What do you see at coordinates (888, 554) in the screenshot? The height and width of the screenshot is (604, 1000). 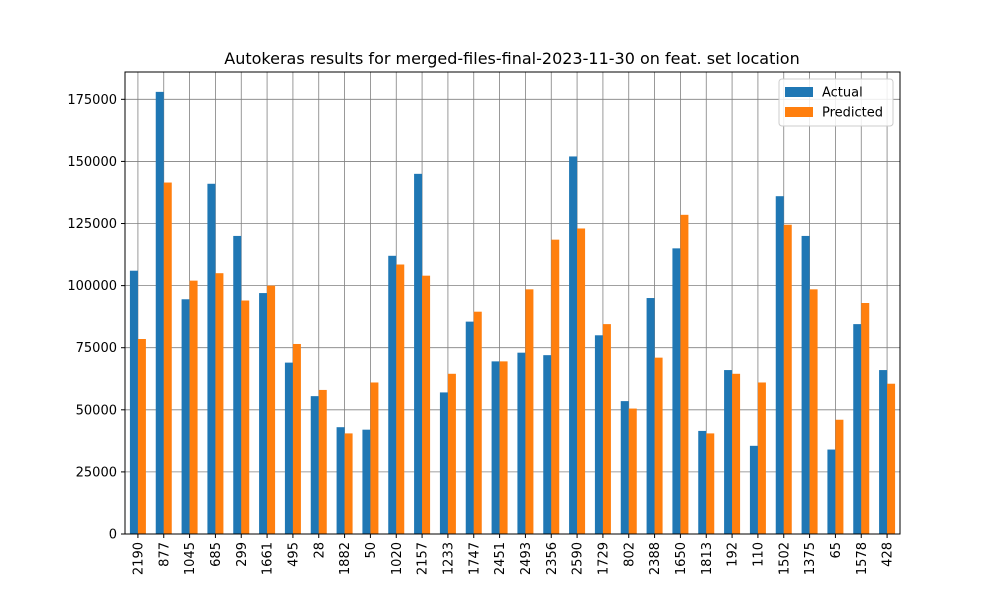 I see `x-tick-label: 428` at bounding box center [888, 554].